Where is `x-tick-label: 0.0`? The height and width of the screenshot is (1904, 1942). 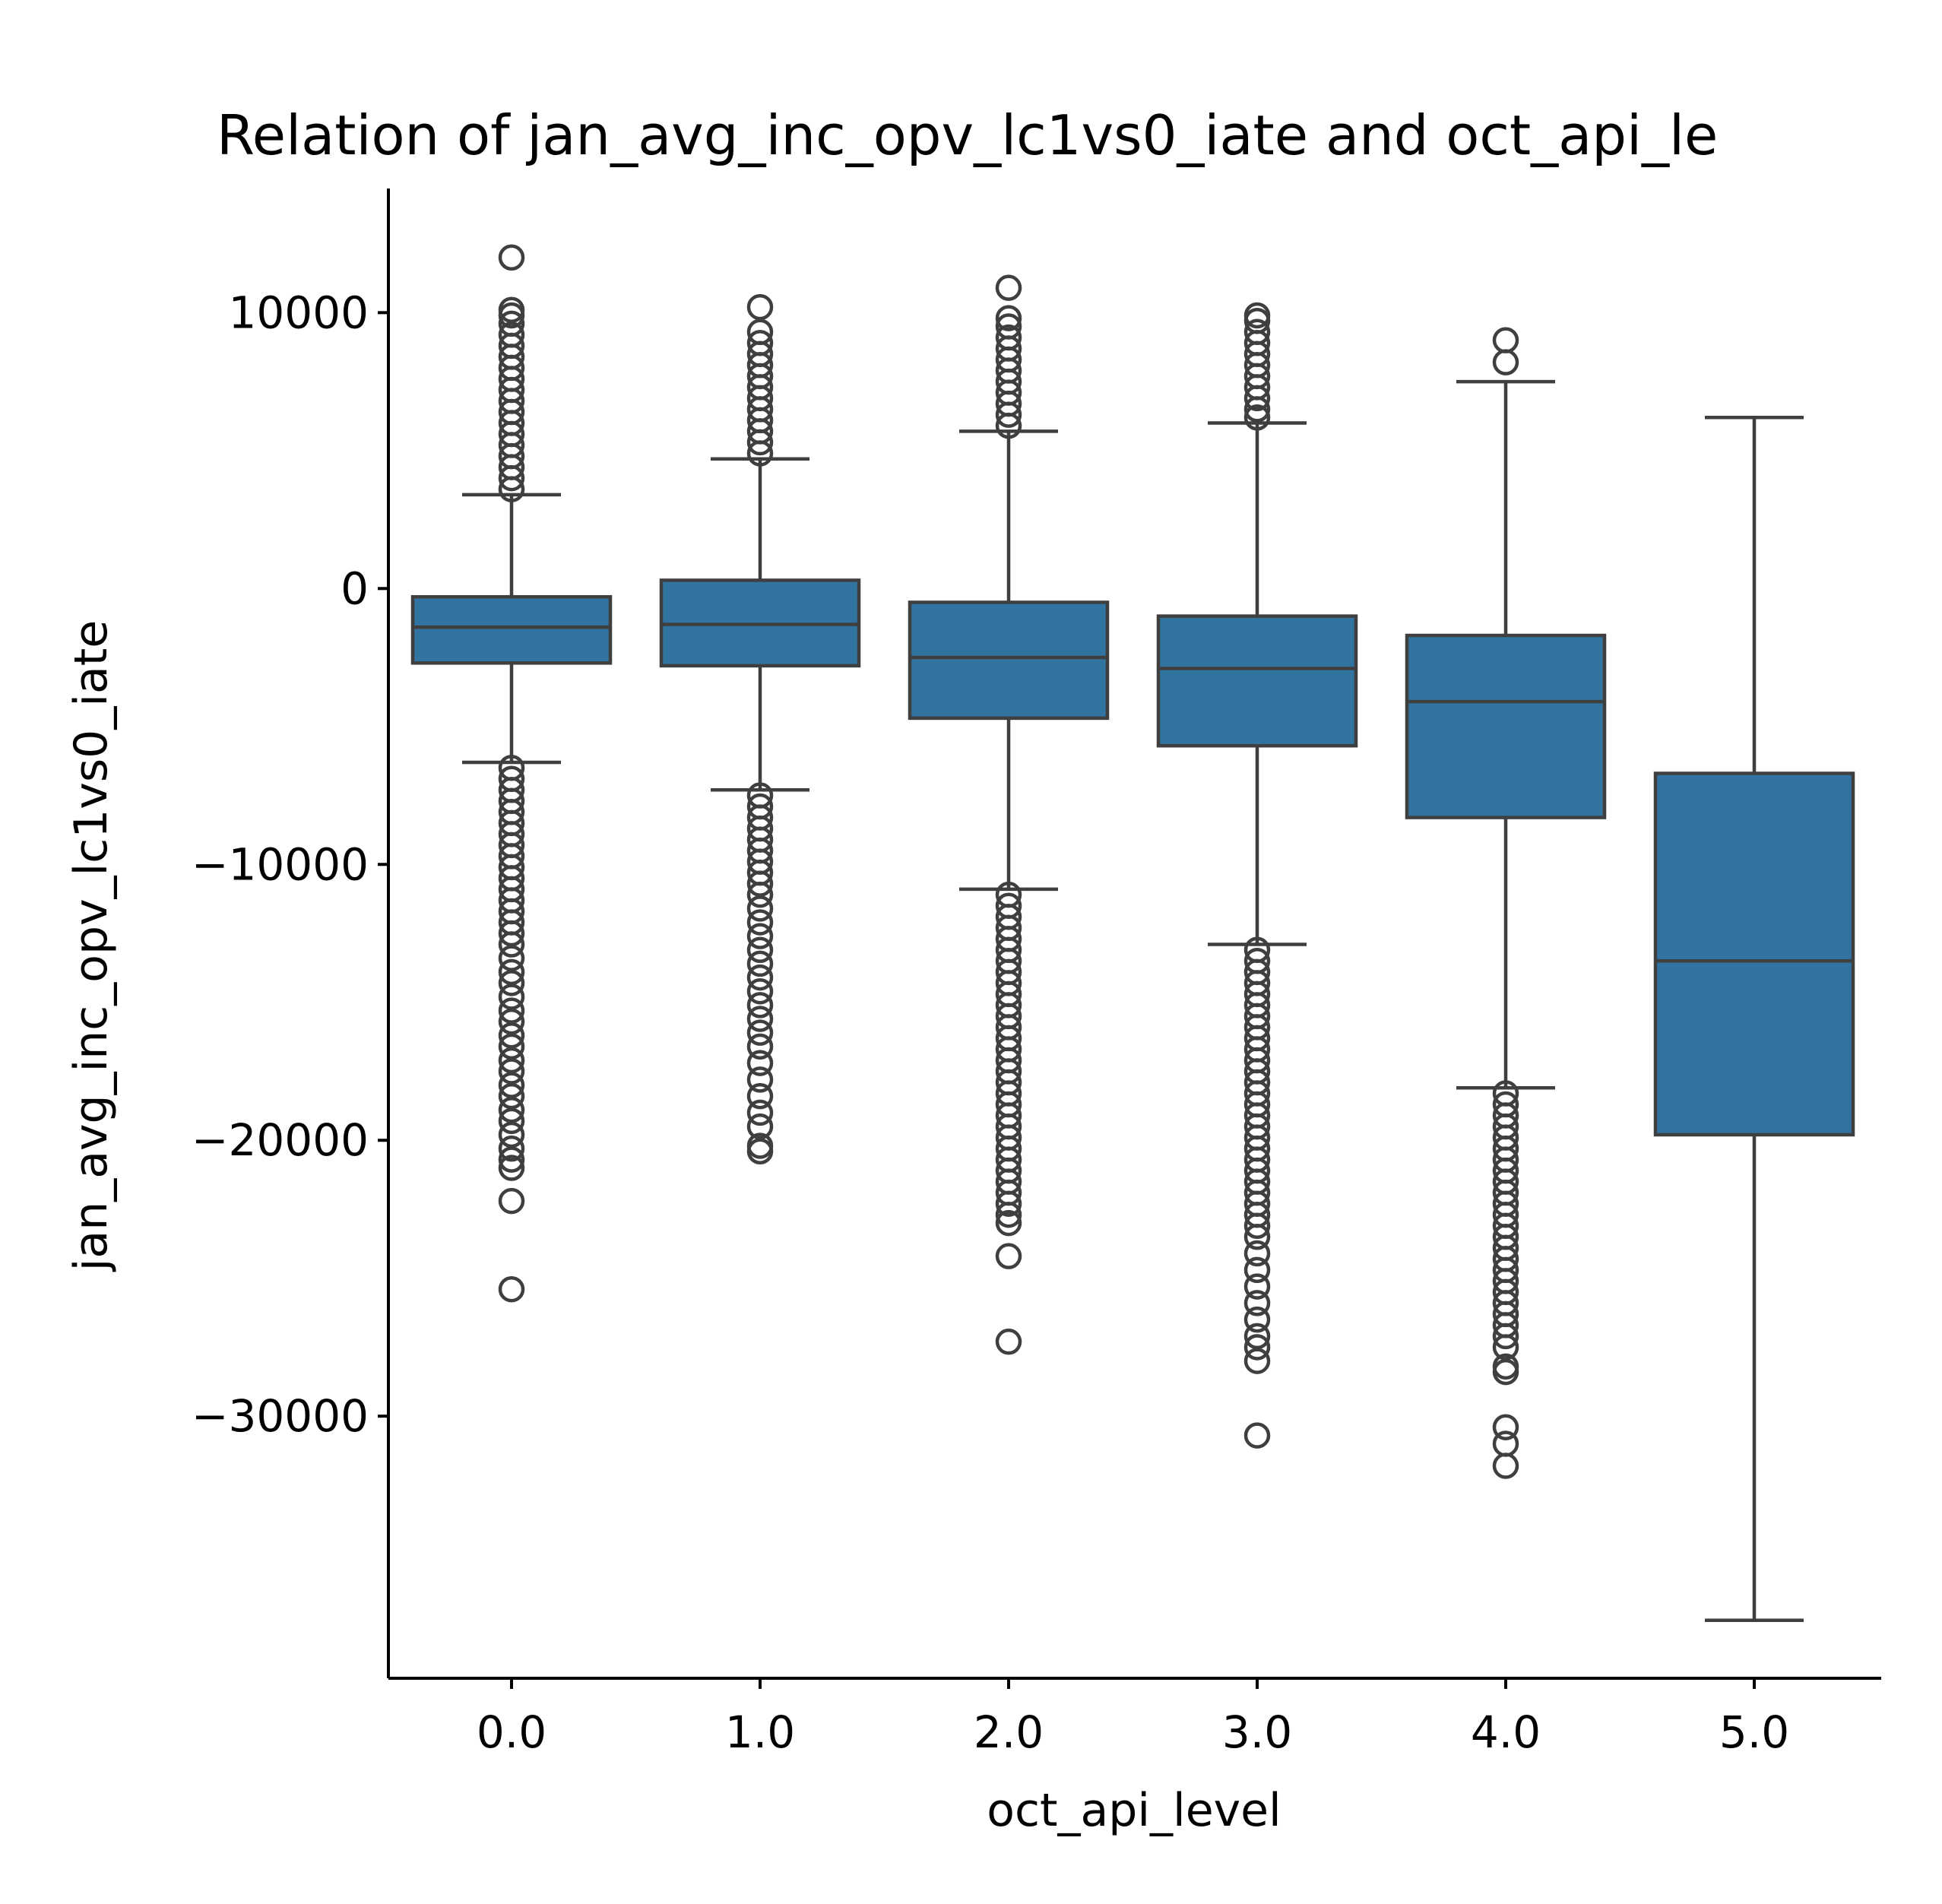 x-tick-label: 0.0 is located at coordinates (512, 1732).